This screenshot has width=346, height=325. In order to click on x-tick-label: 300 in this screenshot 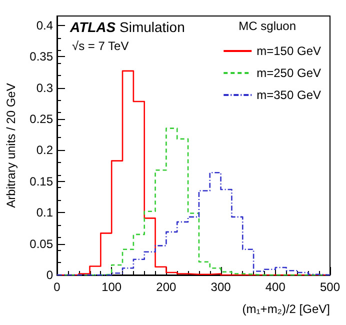, I will do `click(221, 287)`.